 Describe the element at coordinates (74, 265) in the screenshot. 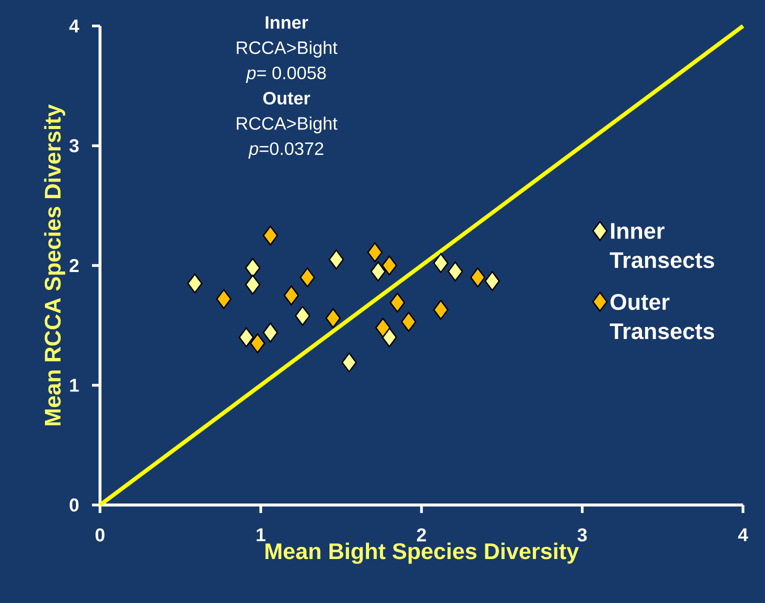

I see `y-tick-label: 2` at that location.